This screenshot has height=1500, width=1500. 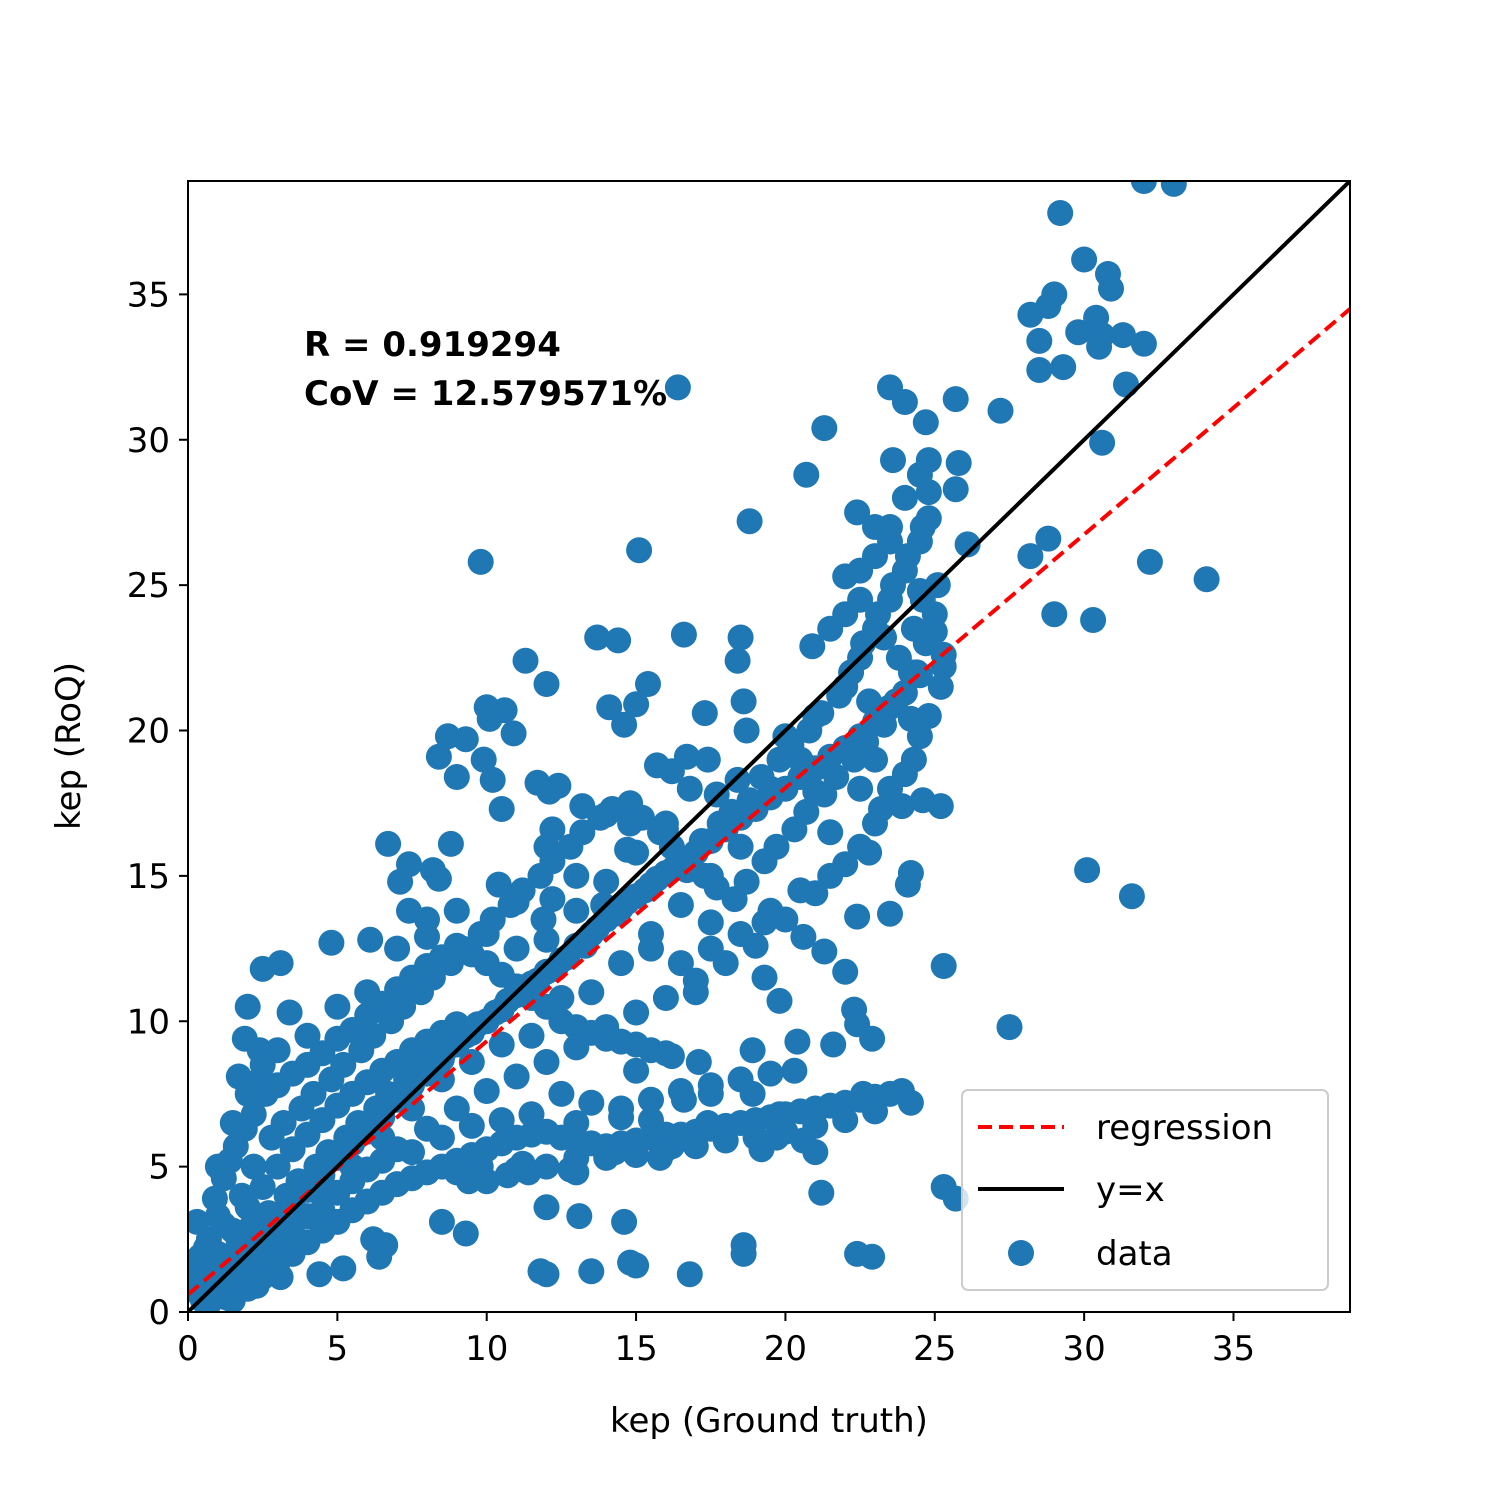 What do you see at coordinates (159, 1313) in the screenshot?
I see `y-tick-label: 0` at bounding box center [159, 1313].